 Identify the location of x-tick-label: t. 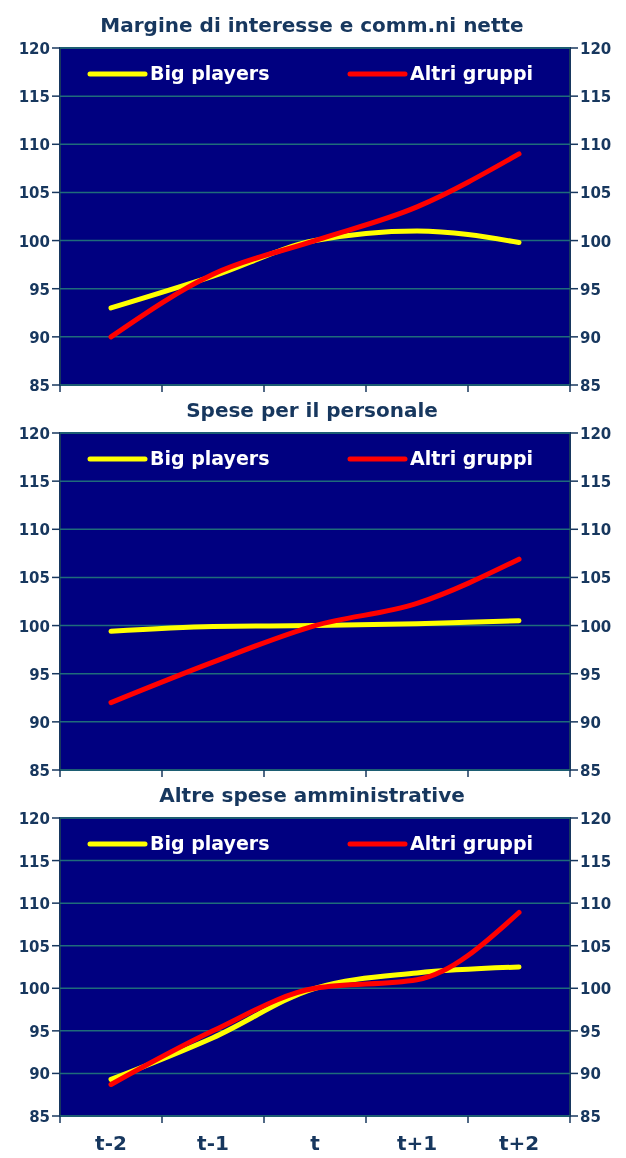
(315, 1143).